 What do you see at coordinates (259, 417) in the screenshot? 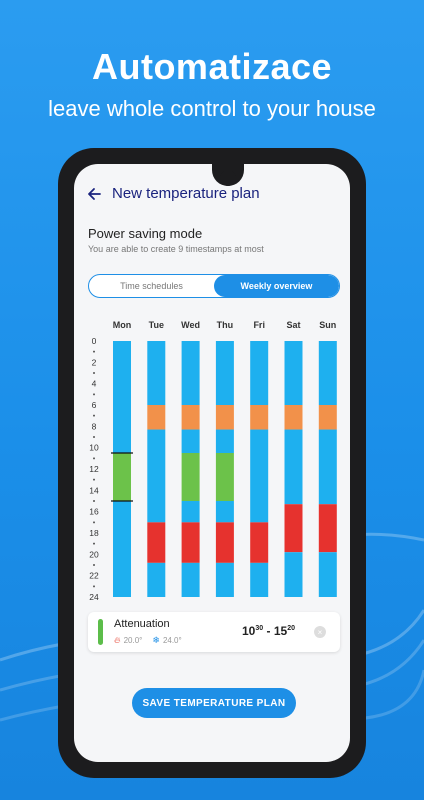
I see `schedule-block-fri-orange` at bounding box center [259, 417].